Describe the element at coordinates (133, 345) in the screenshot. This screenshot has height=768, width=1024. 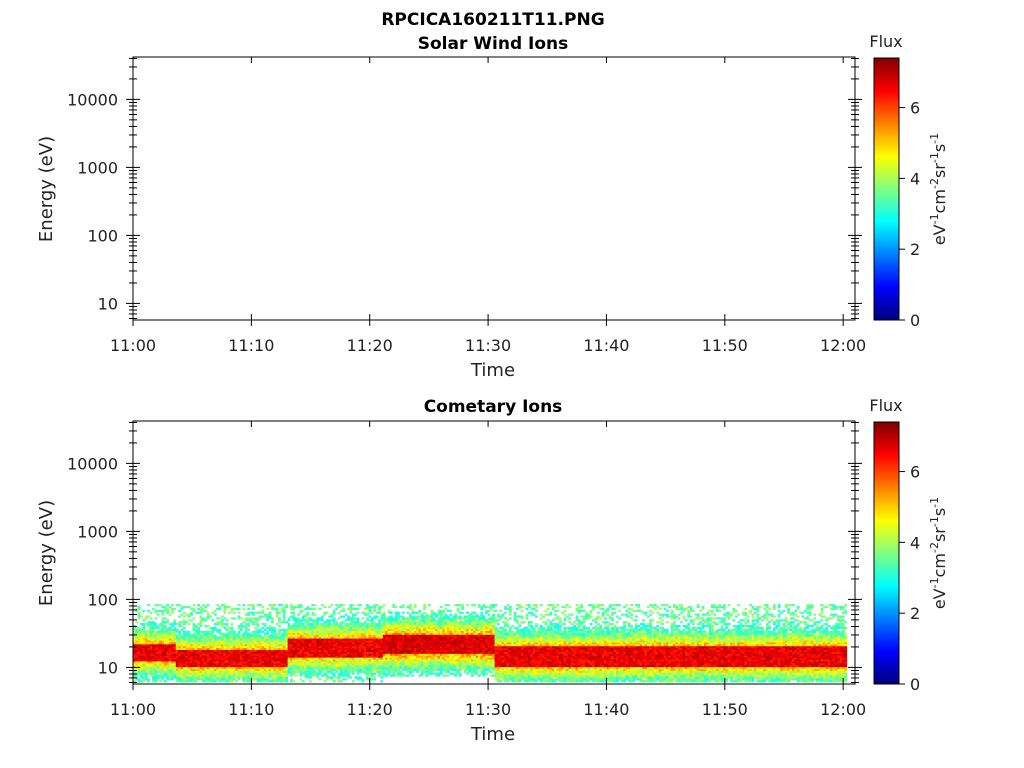
I see `x-tick-label: 11:00` at that location.